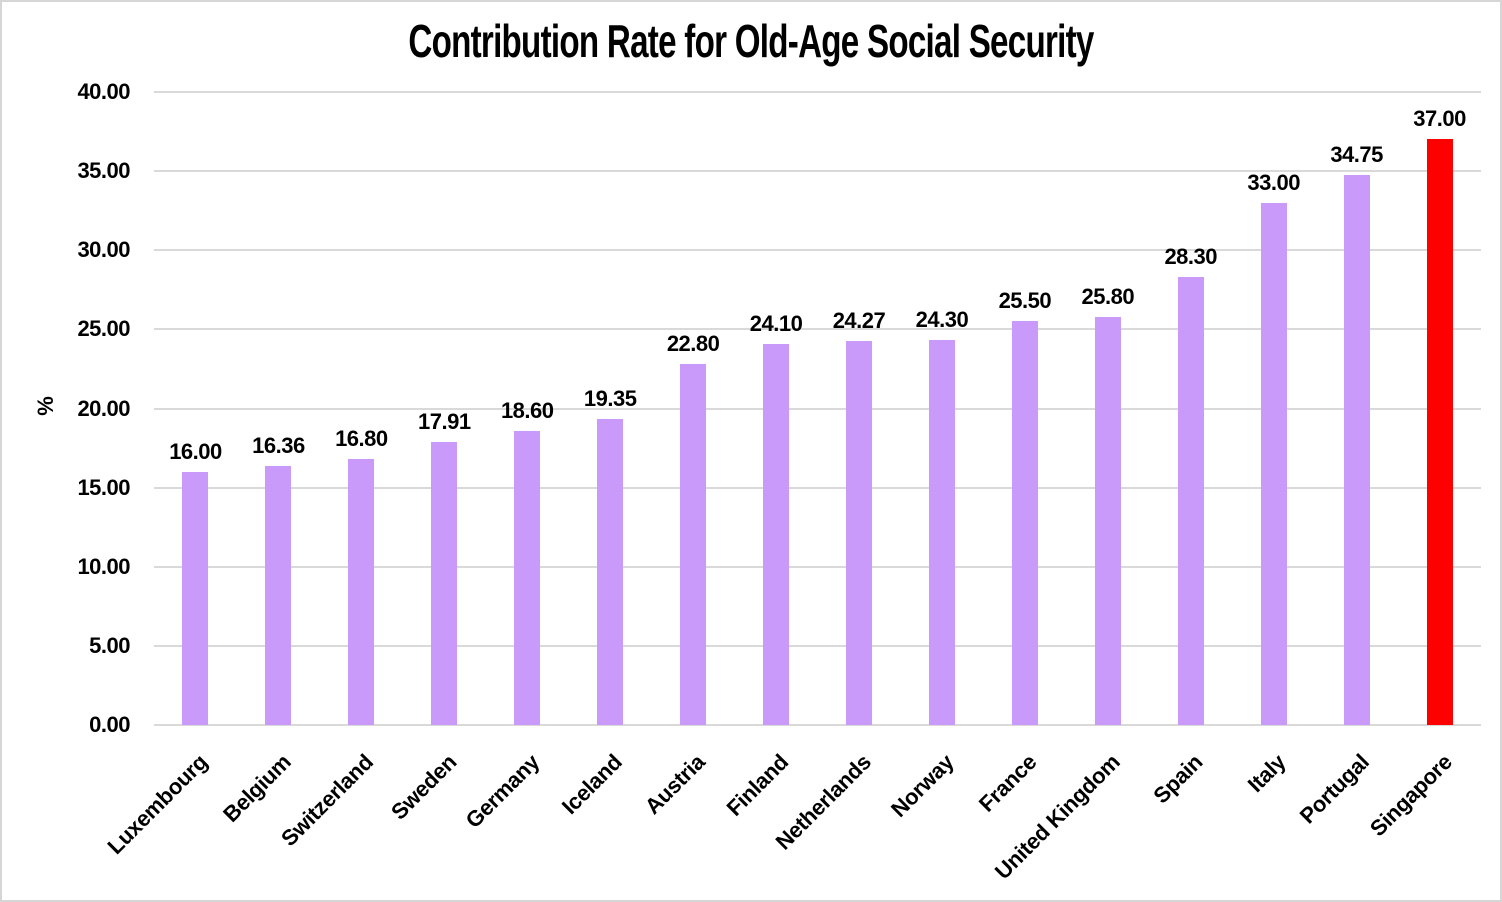  What do you see at coordinates (757, 785) in the screenshot?
I see `x-axis-label: Finland` at bounding box center [757, 785].